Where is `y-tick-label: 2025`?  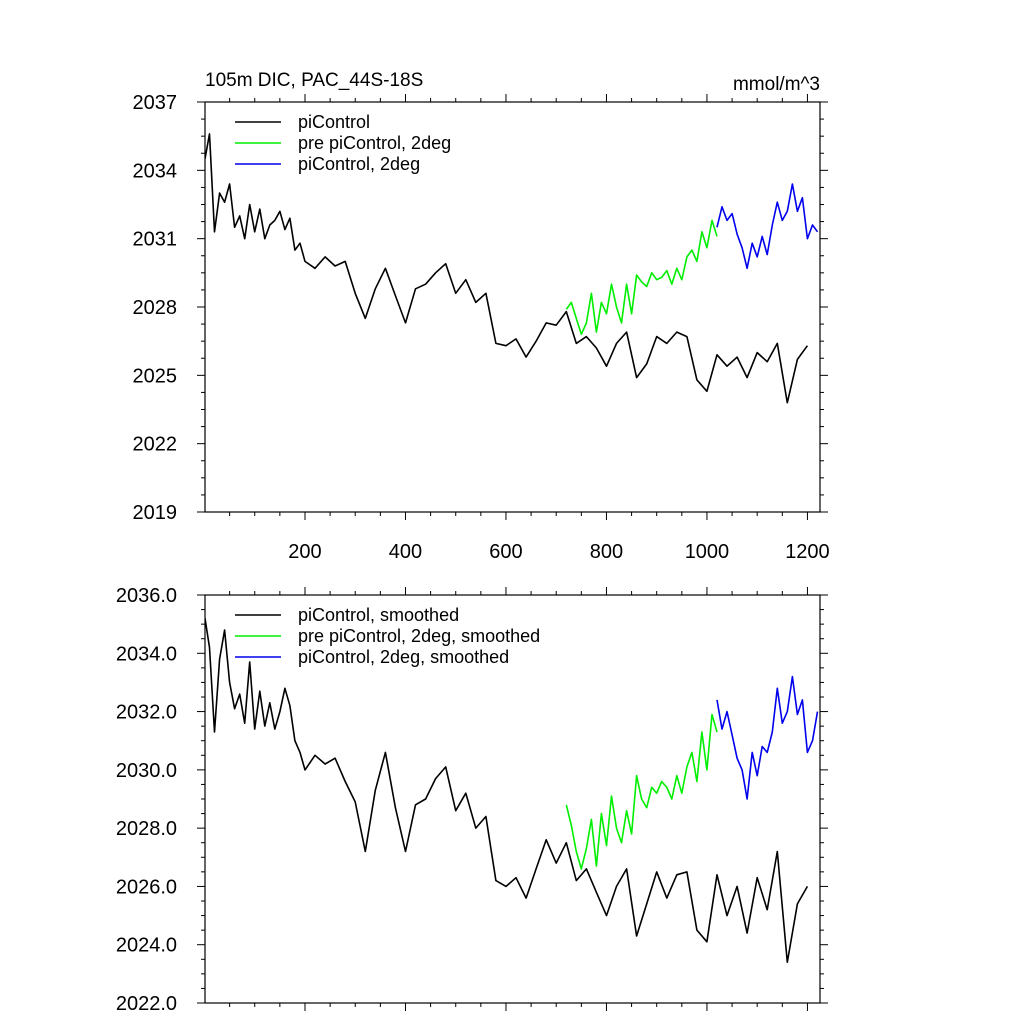
y-tick-label: 2025 is located at coordinates (155, 376).